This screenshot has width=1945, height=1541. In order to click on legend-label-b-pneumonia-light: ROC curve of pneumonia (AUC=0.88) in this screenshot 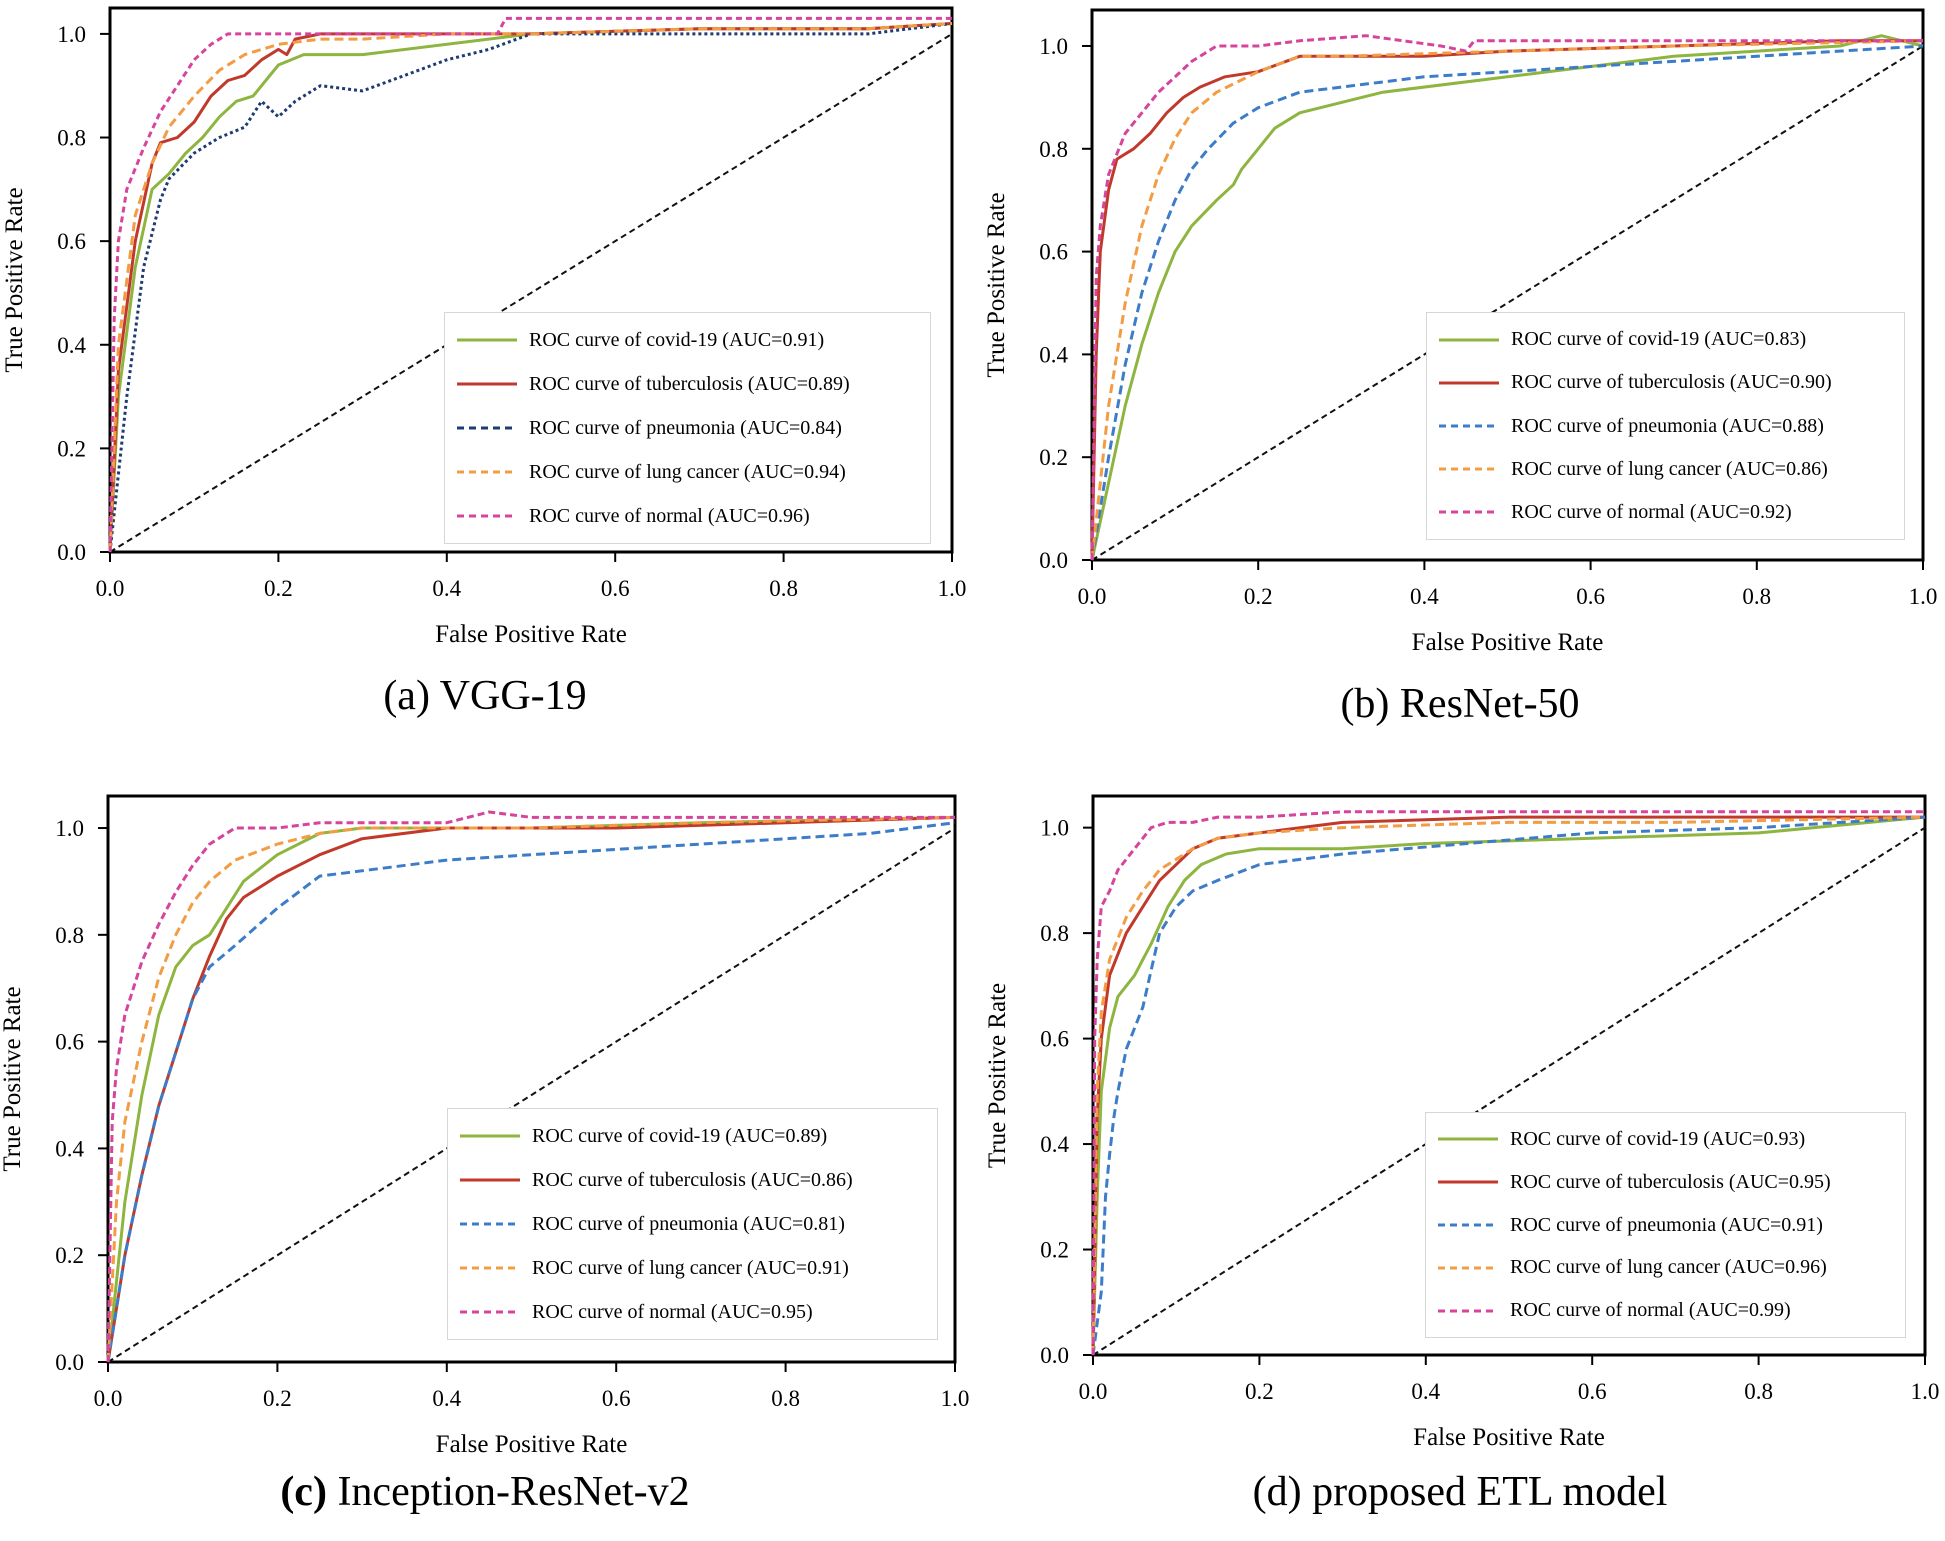, I will do `click(1667, 425)`.